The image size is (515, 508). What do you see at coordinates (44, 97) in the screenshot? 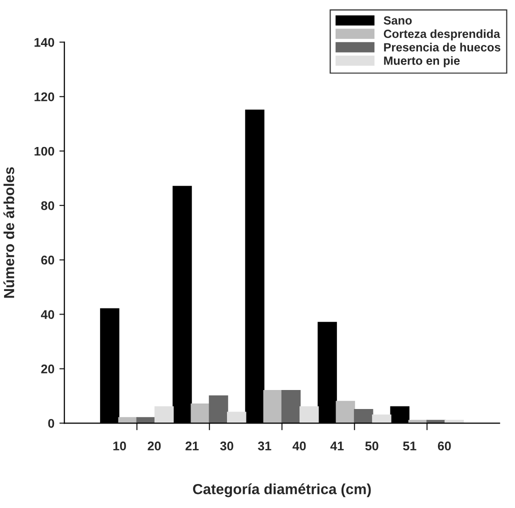
I see `y-tick-label: 120` at bounding box center [44, 97].